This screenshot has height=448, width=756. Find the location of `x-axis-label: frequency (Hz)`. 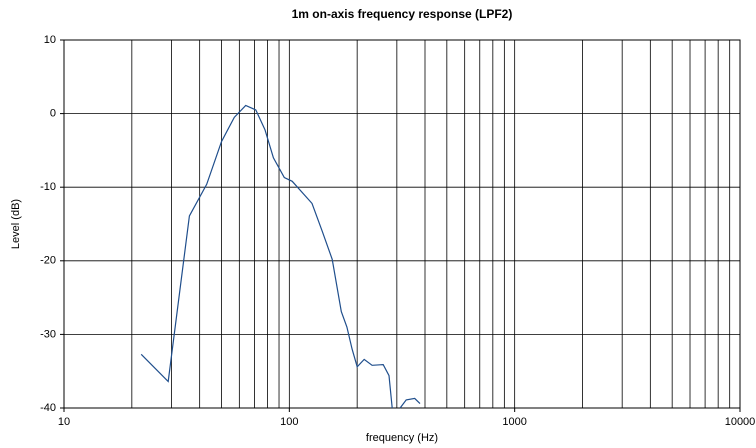

x-axis-label: frequency (Hz) is located at coordinates (402, 438).